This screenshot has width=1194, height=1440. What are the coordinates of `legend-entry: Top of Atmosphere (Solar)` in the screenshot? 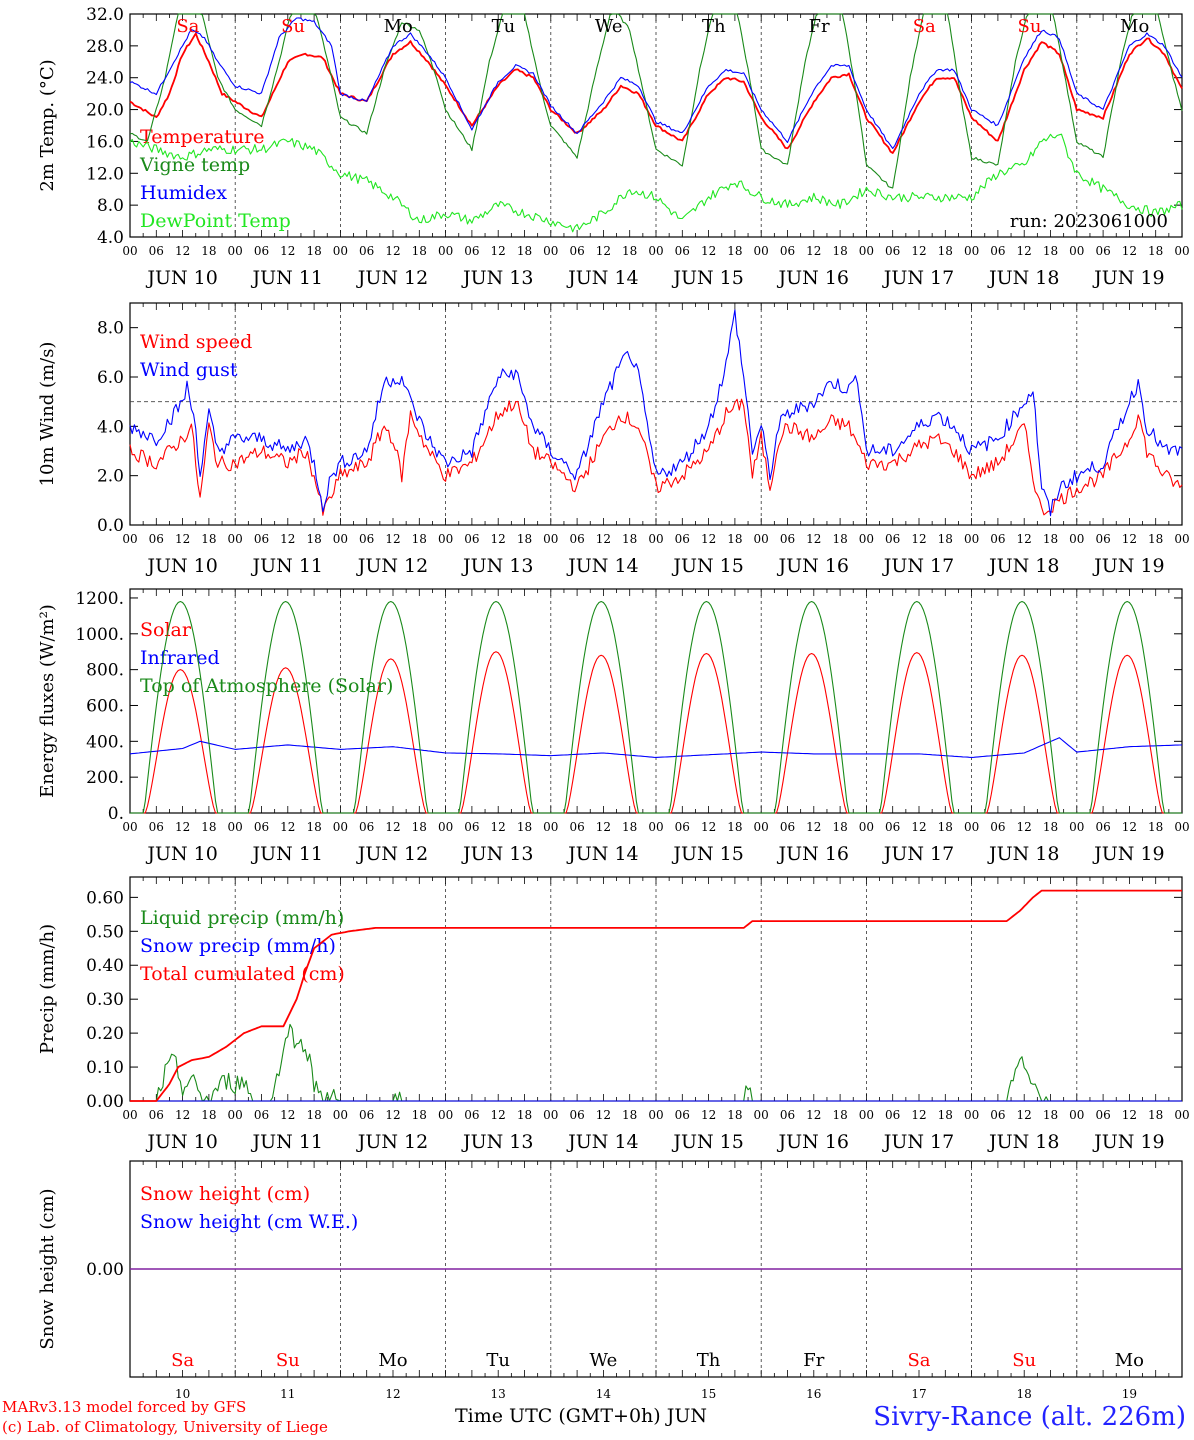 It's located at (266, 686).